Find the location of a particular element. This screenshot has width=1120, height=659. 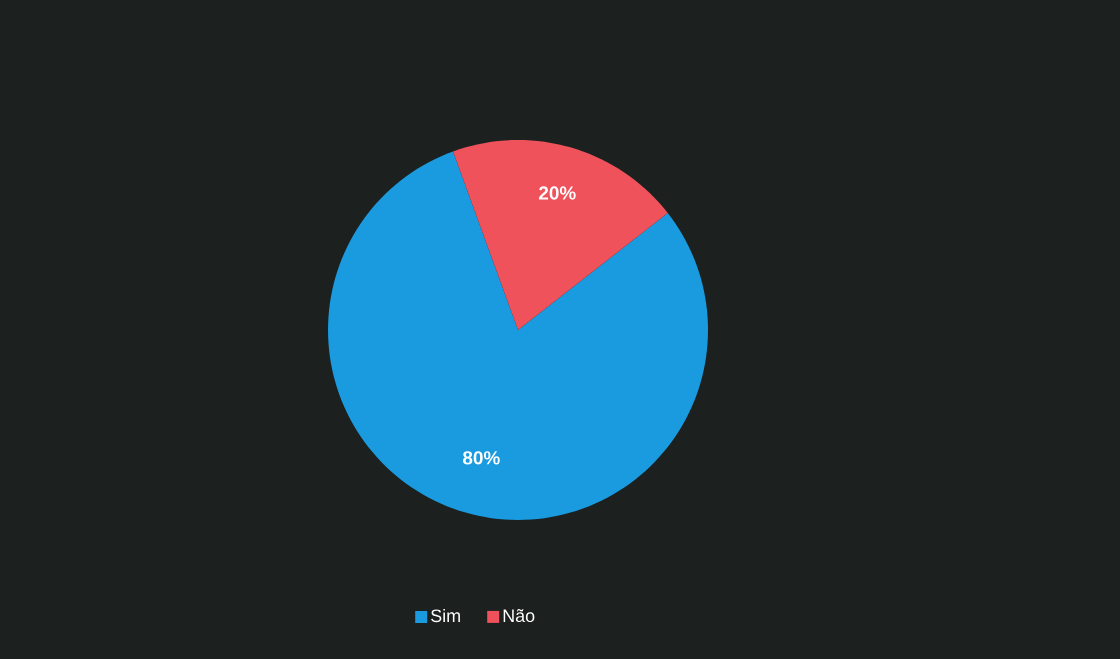

legend-label: Sim is located at coordinates (445, 615).